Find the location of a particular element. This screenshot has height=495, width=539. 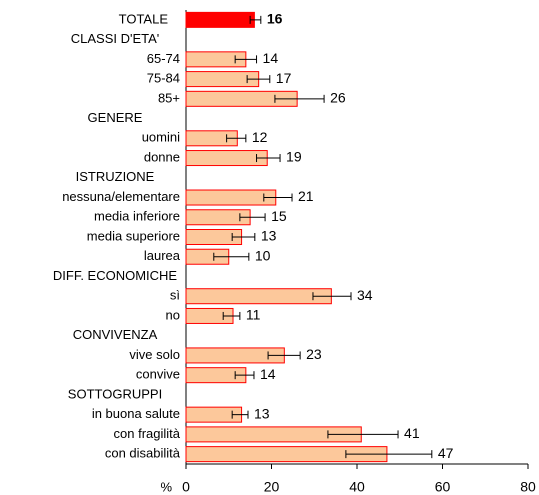

data-label: 19 is located at coordinates (294, 157).